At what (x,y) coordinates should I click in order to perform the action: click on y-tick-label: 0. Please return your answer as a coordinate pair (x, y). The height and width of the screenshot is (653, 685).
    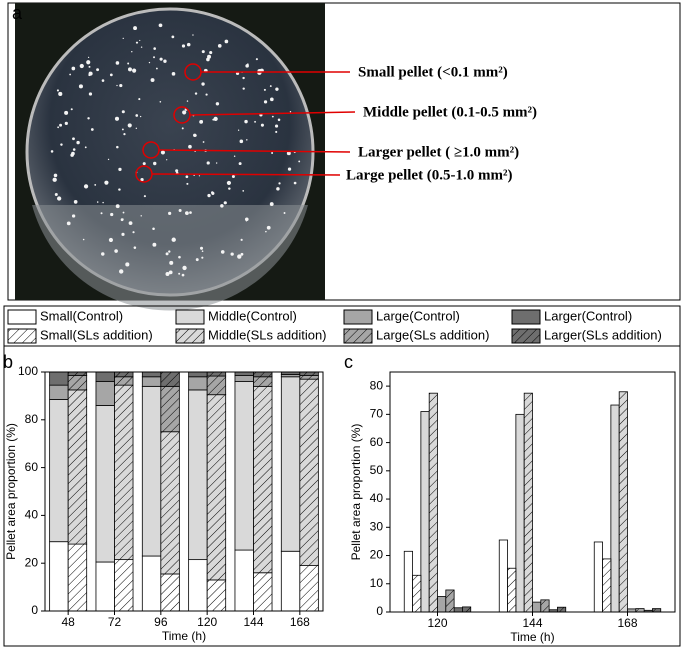
    Looking at the image, I should click on (34, 610).